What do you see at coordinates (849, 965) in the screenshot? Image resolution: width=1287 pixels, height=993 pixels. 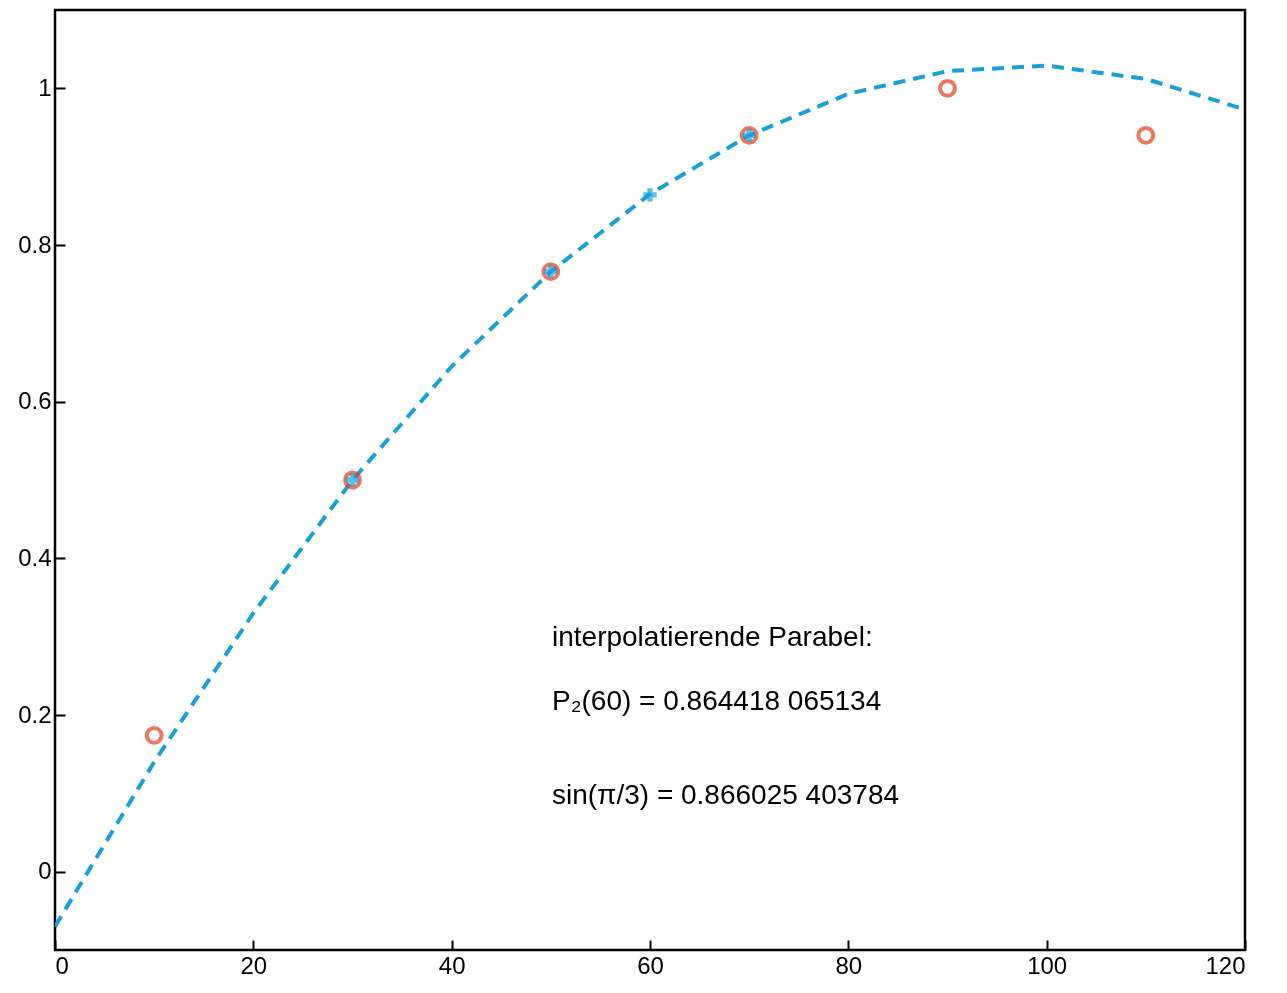 I see `x-tick-label: 80` at bounding box center [849, 965].